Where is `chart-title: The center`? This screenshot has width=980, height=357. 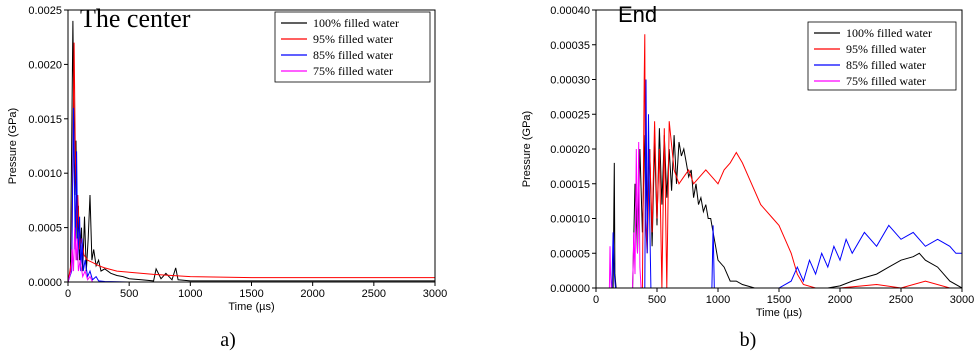 chart-title: The center is located at coordinates (135, 18).